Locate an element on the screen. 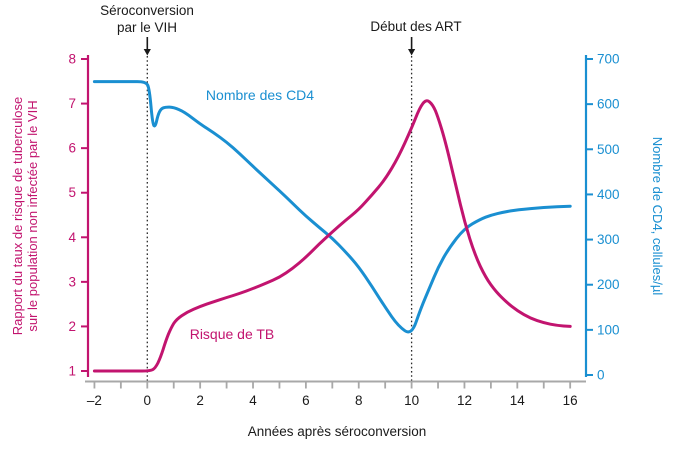 The height and width of the screenshot is (456, 675). right-axis-tick-label: 200 is located at coordinates (608, 284).